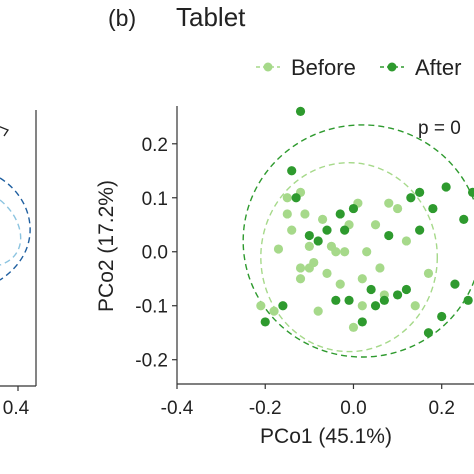  What do you see at coordinates (392, 67) in the screenshot?
I see `legend-after-marker` at bounding box center [392, 67].